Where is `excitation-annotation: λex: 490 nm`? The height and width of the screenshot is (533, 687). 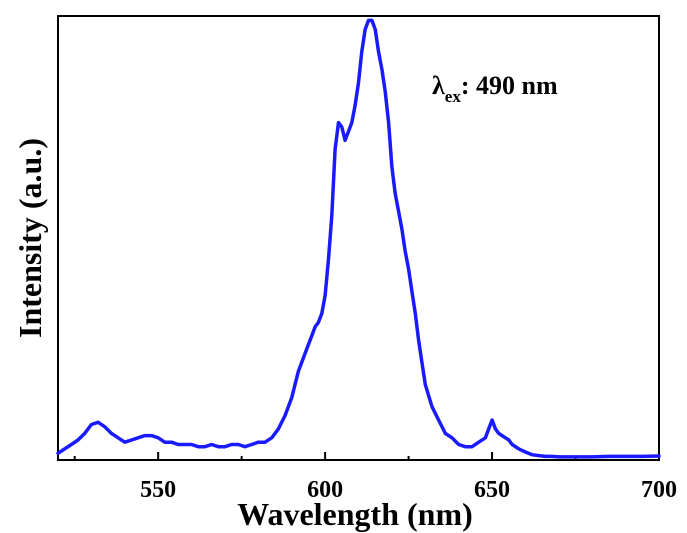 excitation-annotation: λex: 490 nm is located at coordinates (495, 88).